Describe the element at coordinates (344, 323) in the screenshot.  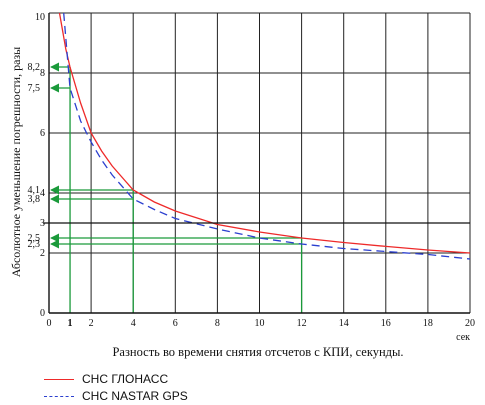
I see `x-tick-label: 14` at that location.